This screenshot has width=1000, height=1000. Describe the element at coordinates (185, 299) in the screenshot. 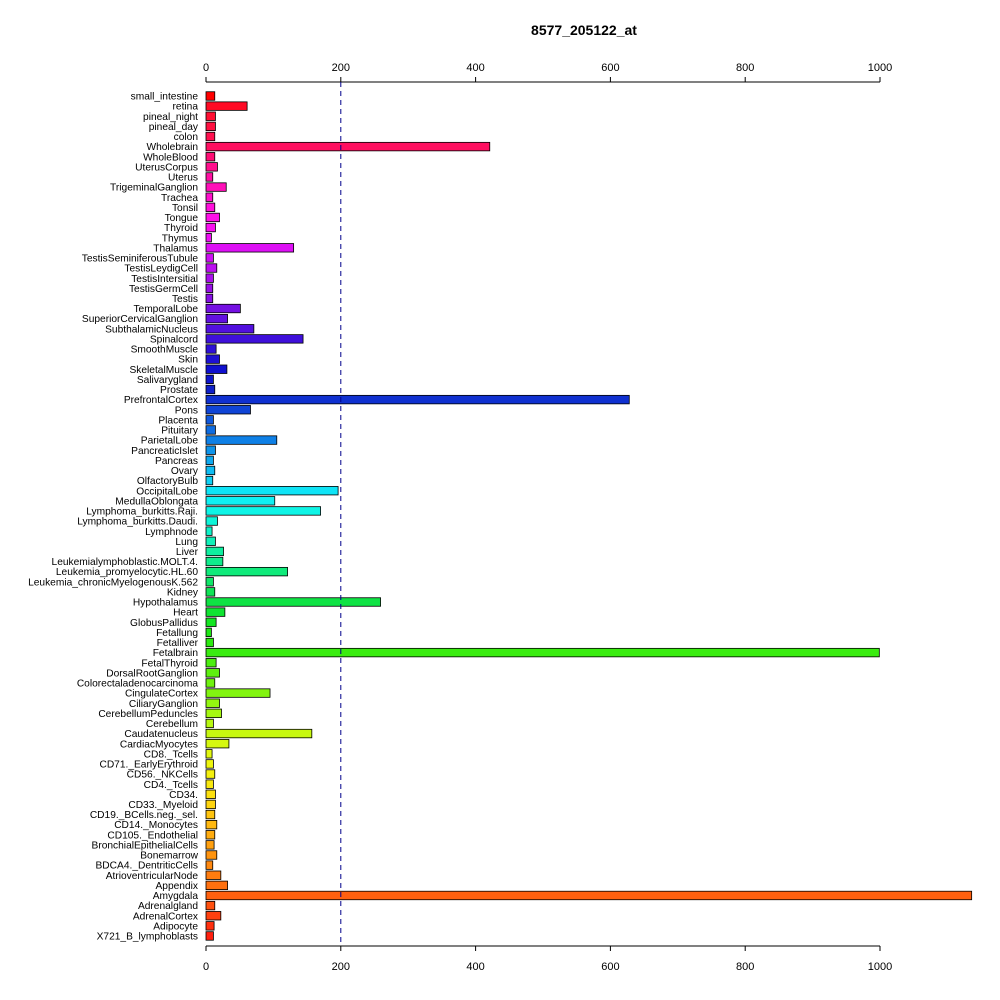

I see `category-label: Testis` at that location.